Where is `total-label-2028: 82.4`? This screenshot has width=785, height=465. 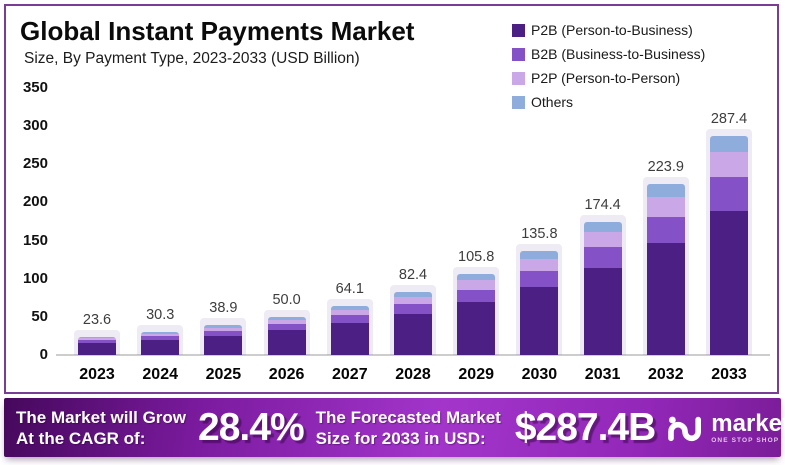
total-label-2028: 82.4 is located at coordinates (413, 275).